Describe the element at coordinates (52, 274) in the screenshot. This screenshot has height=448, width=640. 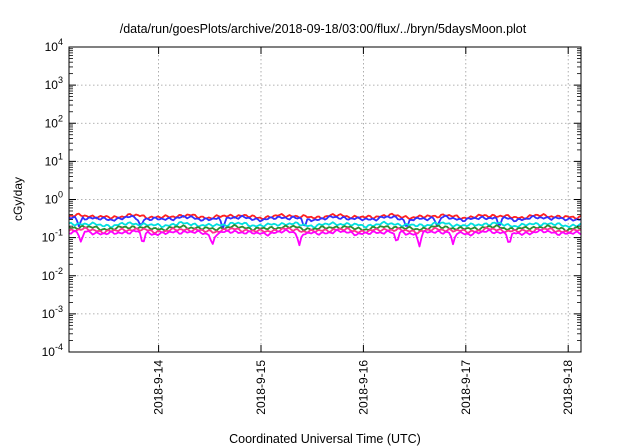
I see `y-tick-label: 10⁻²` at that location.